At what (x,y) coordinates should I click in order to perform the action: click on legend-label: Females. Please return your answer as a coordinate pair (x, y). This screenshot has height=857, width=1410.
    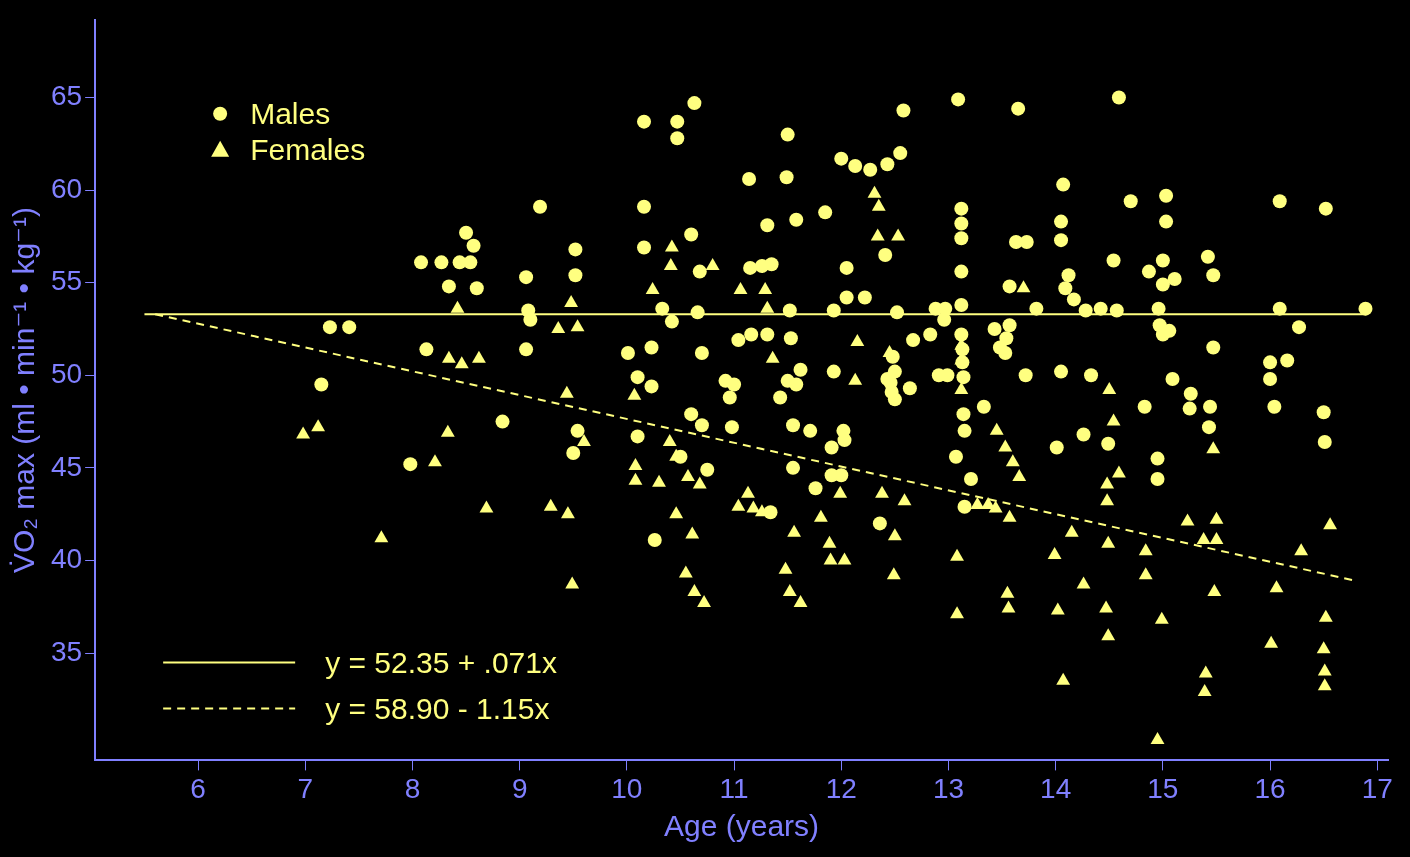
    Looking at the image, I should click on (308, 150).